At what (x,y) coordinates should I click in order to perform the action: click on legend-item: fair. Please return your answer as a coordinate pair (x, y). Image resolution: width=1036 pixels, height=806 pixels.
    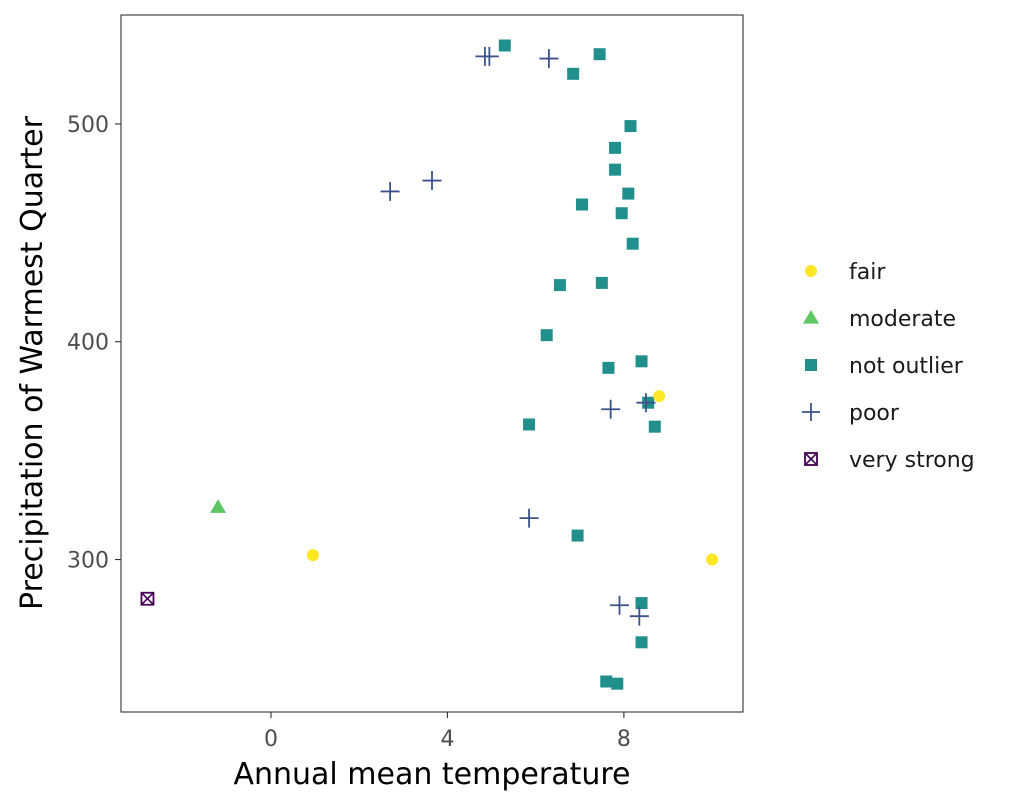
    Looking at the image, I should click on (845, 272).